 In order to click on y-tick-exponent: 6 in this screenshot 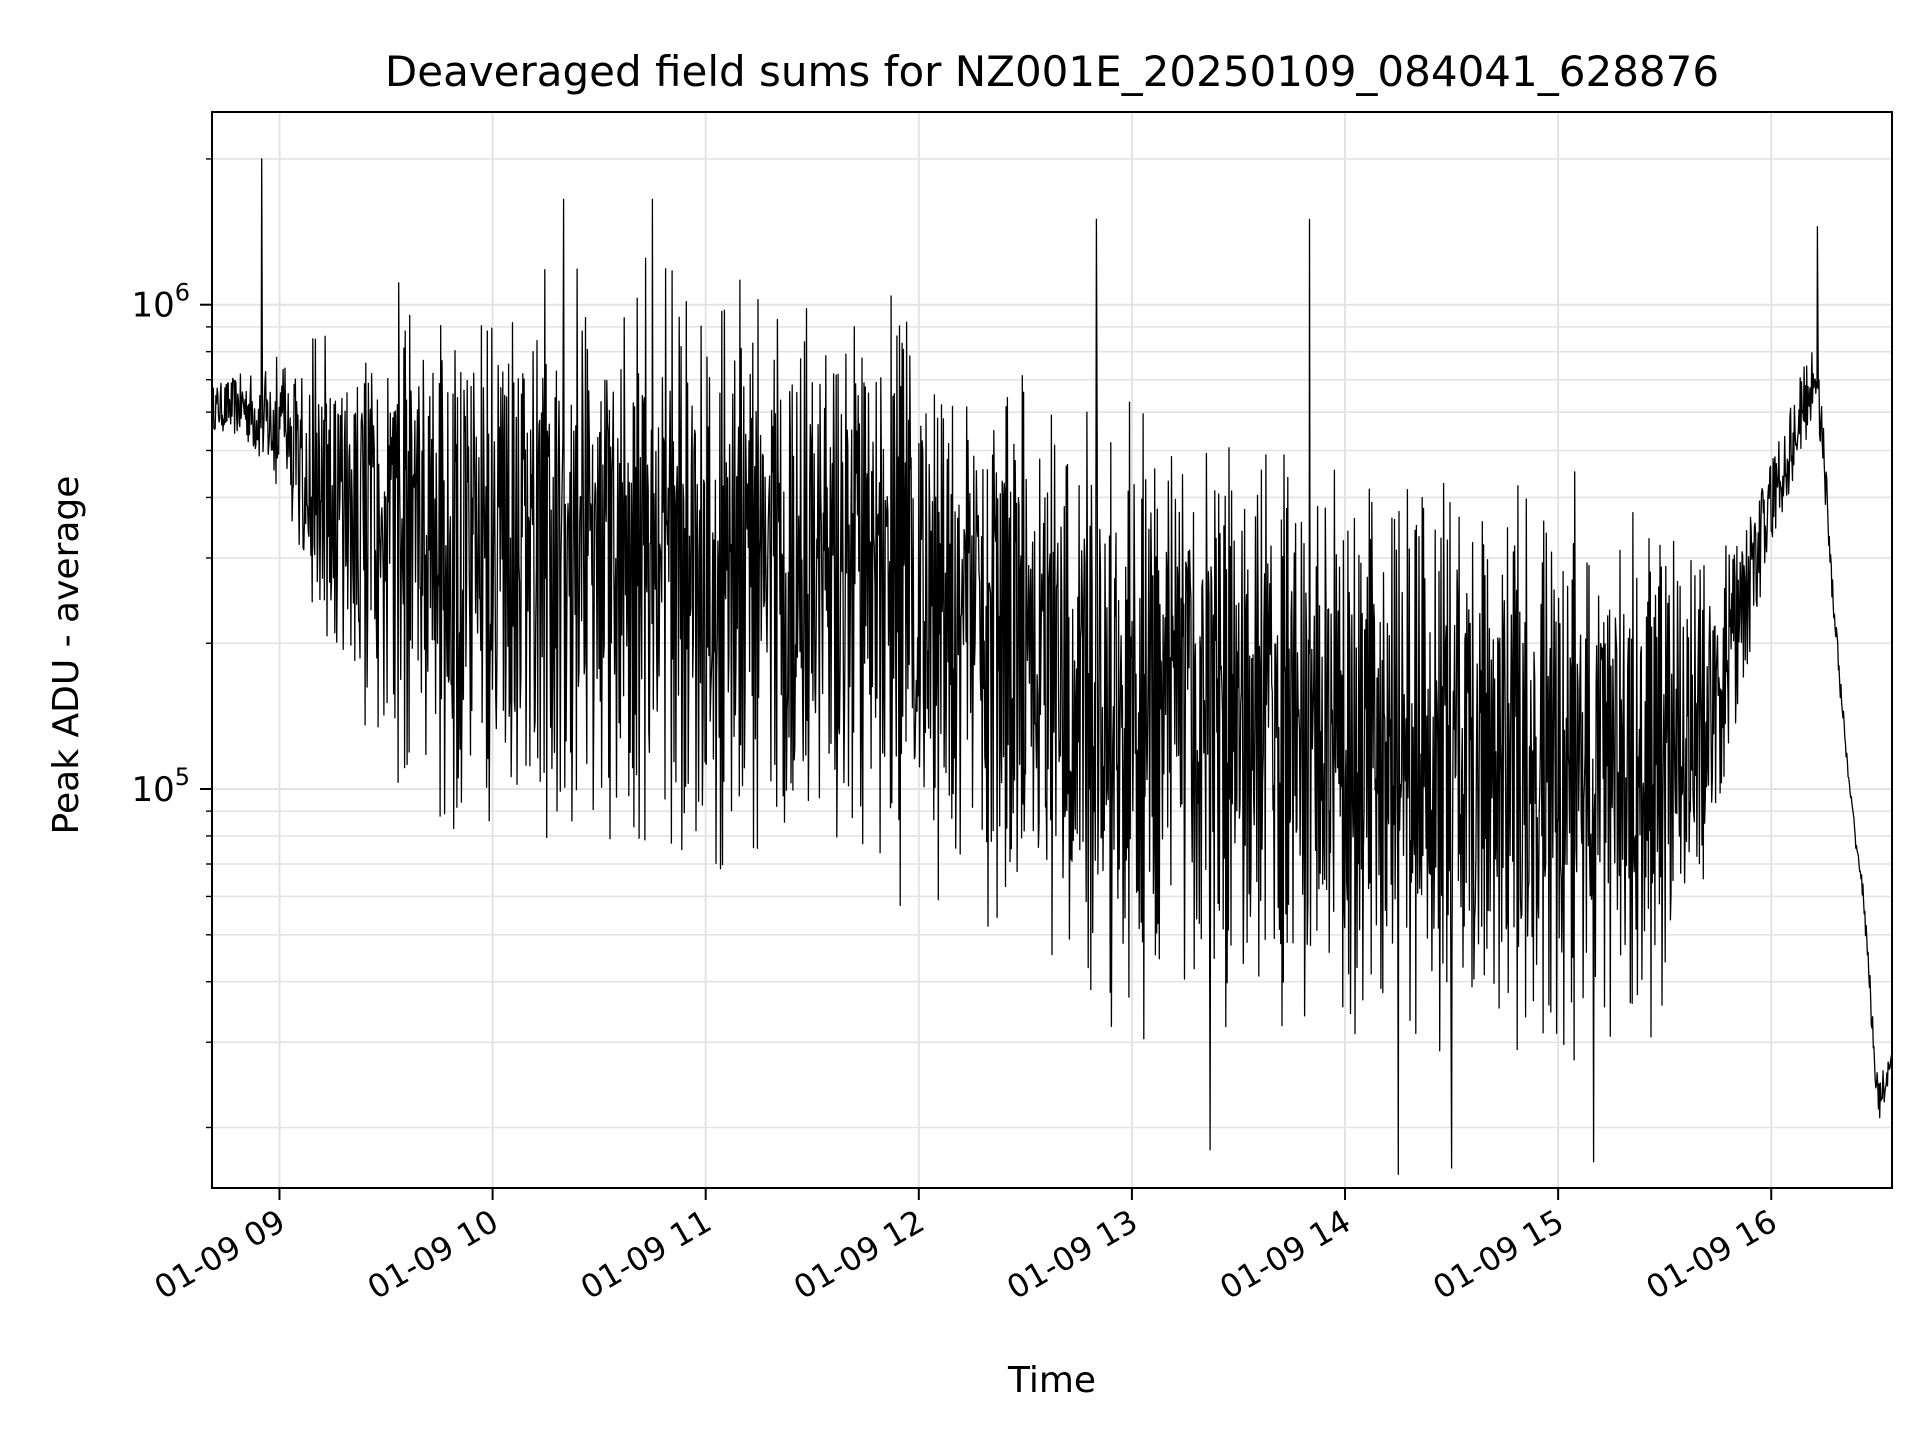, I will do `click(182, 293)`.